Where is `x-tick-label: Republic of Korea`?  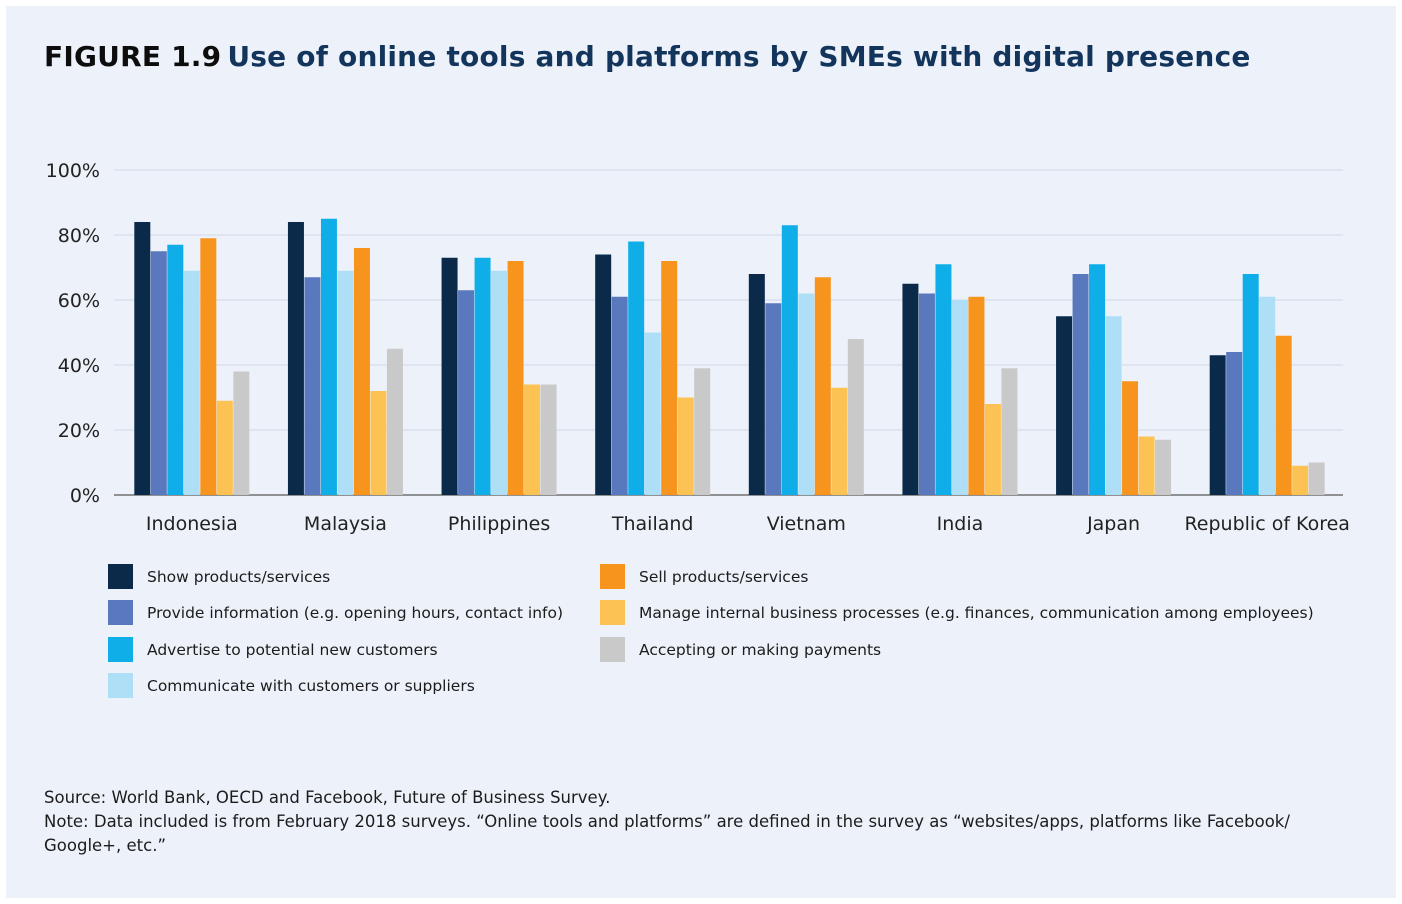 x-tick-label: Republic of Korea is located at coordinates (1266, 524).